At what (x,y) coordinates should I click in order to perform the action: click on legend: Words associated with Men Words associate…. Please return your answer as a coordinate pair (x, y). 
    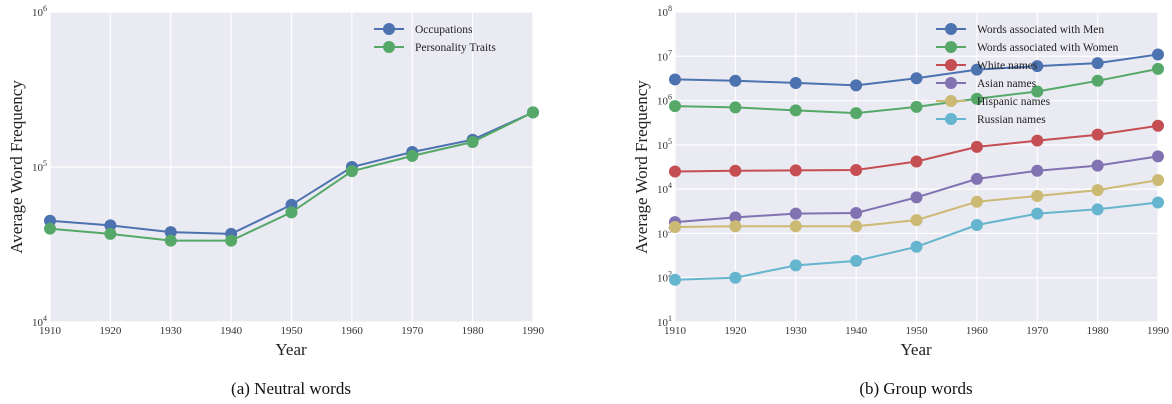
    Looking at the image, I should click on (1027, 74).